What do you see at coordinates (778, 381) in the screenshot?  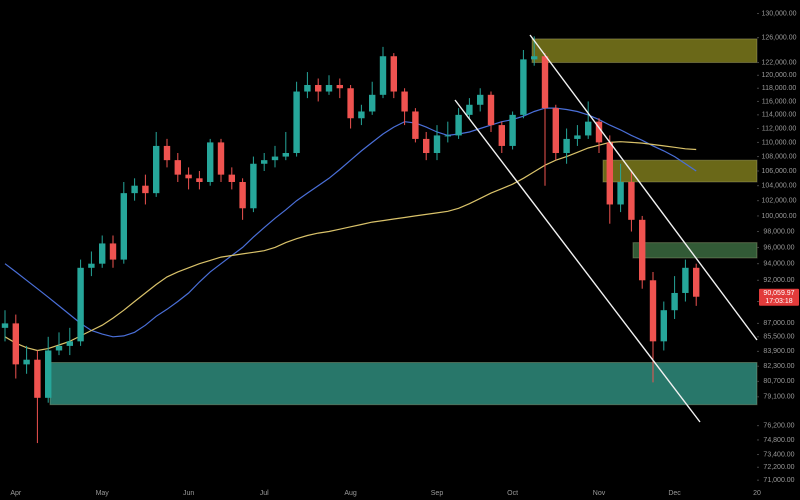 I see `y-tick-label: 80,700.00` at bounding box center [778, 381].